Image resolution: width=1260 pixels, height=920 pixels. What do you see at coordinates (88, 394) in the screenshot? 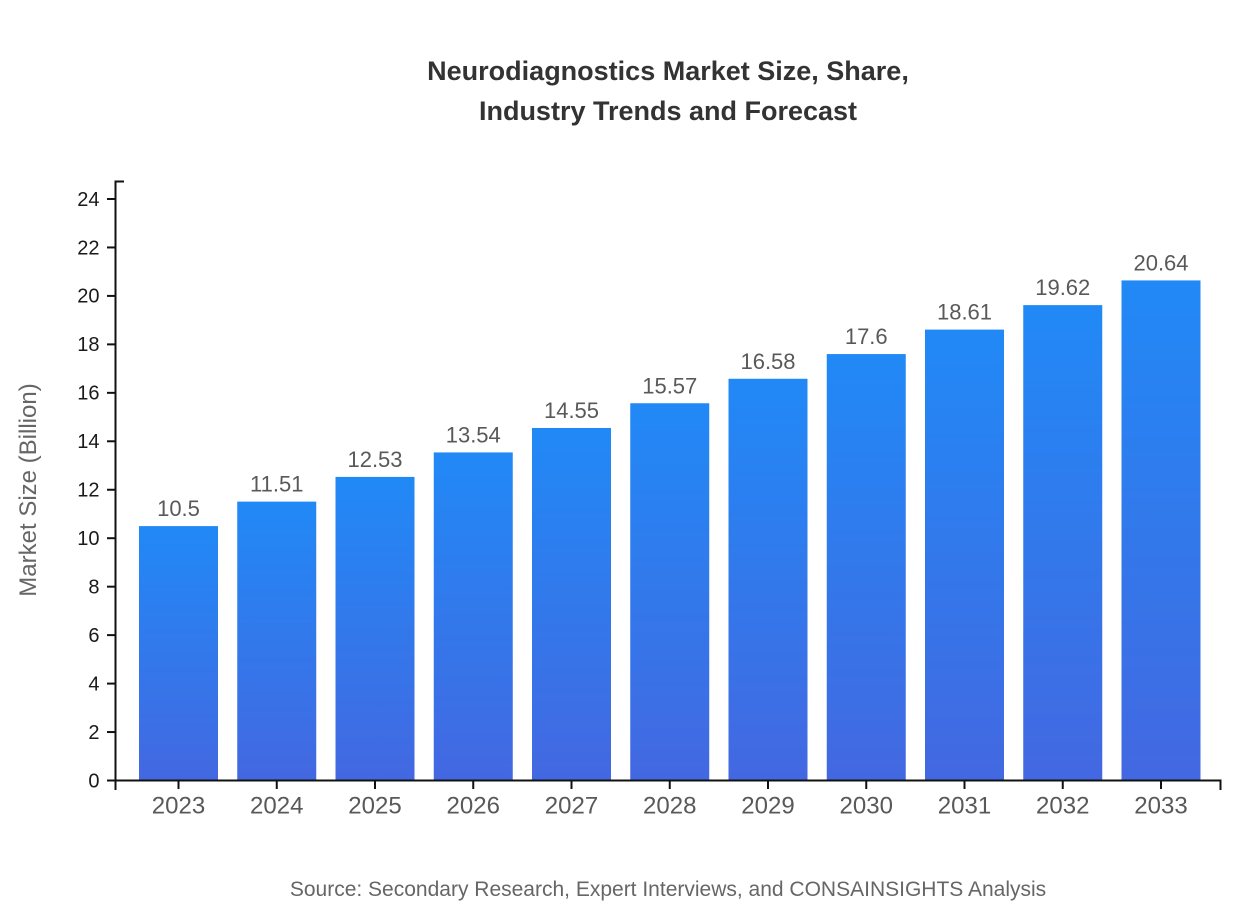
I see `y-tick-label: 16` at bounding box center [88, 394].